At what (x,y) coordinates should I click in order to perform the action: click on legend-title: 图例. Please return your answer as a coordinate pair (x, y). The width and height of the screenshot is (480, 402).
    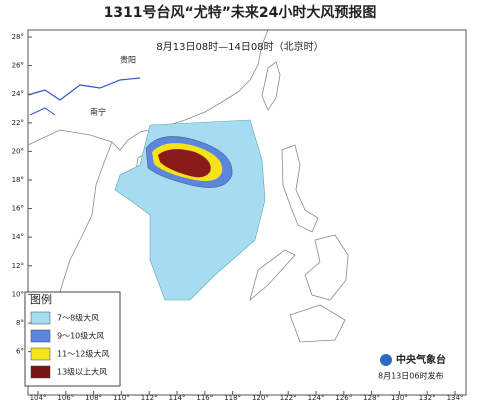
    Looking at the image, I should click on (41, 299).